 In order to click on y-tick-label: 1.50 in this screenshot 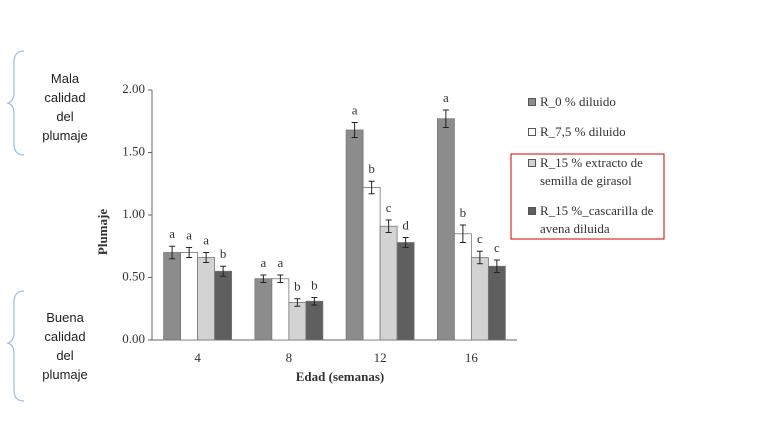, I will do `click(133, 150)`.